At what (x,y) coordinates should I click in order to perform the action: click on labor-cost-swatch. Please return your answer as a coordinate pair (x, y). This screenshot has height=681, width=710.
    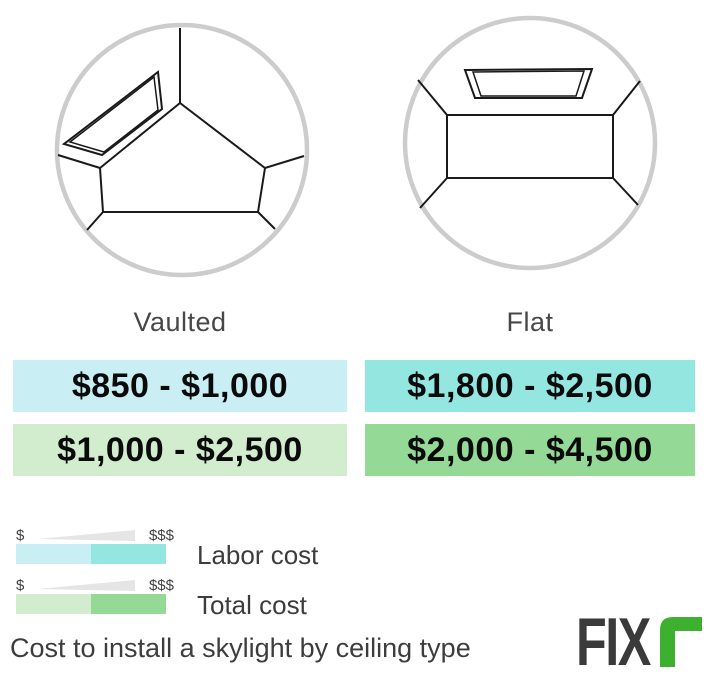
    Looking at the image, I should click on (91, 554).